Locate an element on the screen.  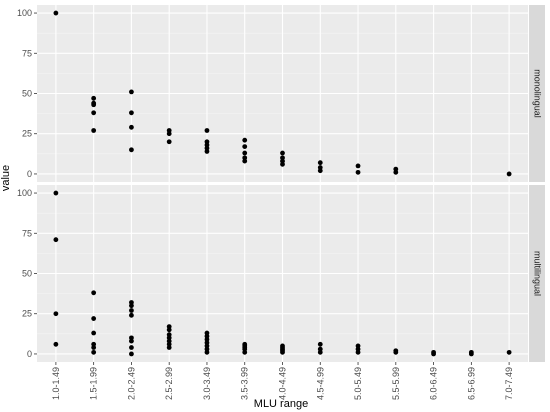
x-tick-label: 7.0-7.49 is located at coordinates (509, 383).